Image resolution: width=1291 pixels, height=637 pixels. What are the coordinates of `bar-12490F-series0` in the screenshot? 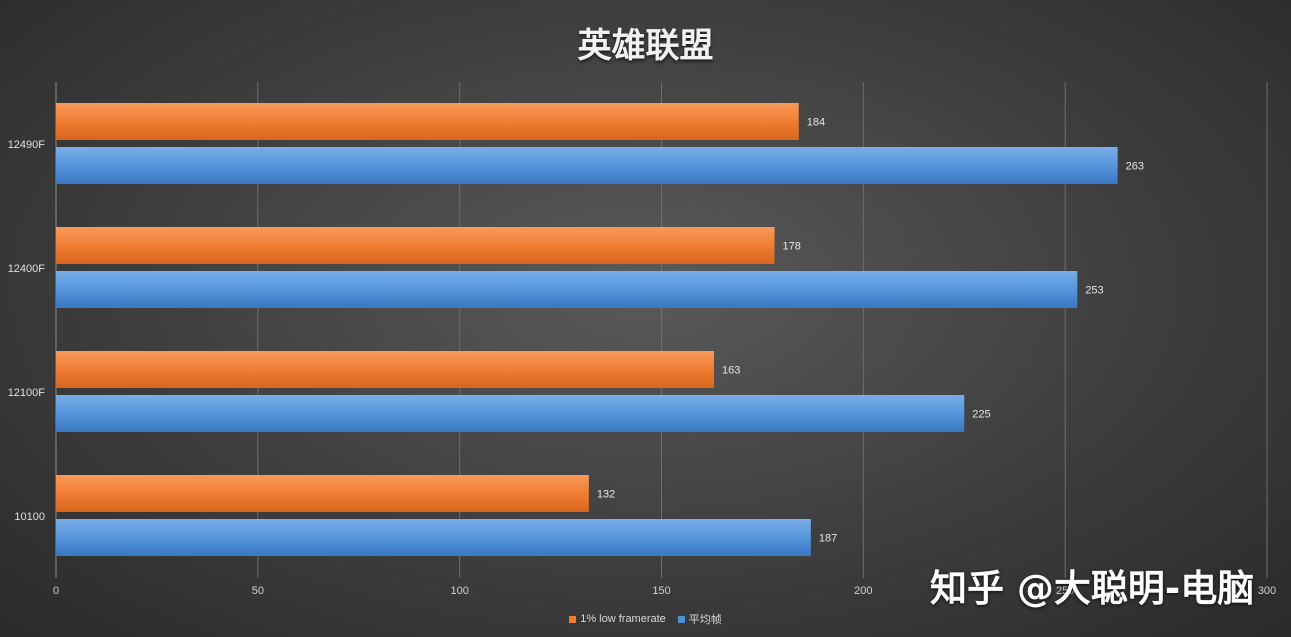 It's located at (427, 121).